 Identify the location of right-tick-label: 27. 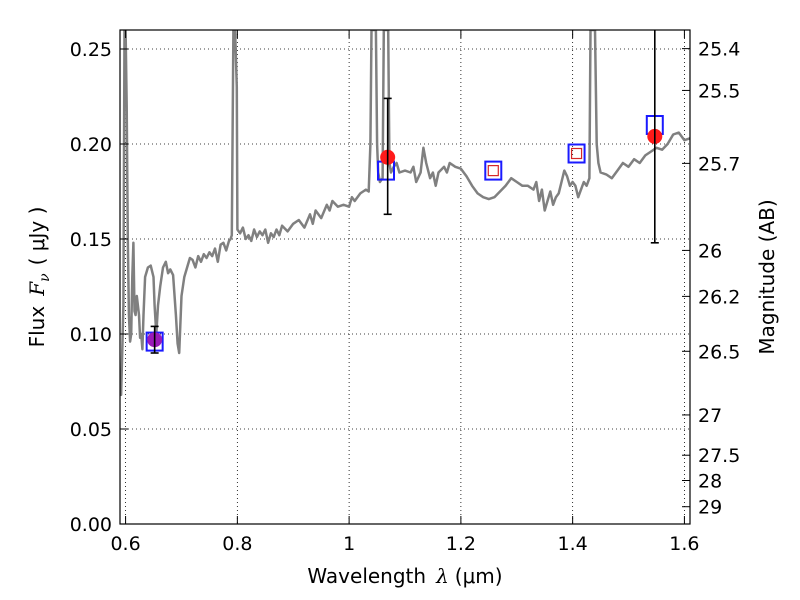
(710, 416).